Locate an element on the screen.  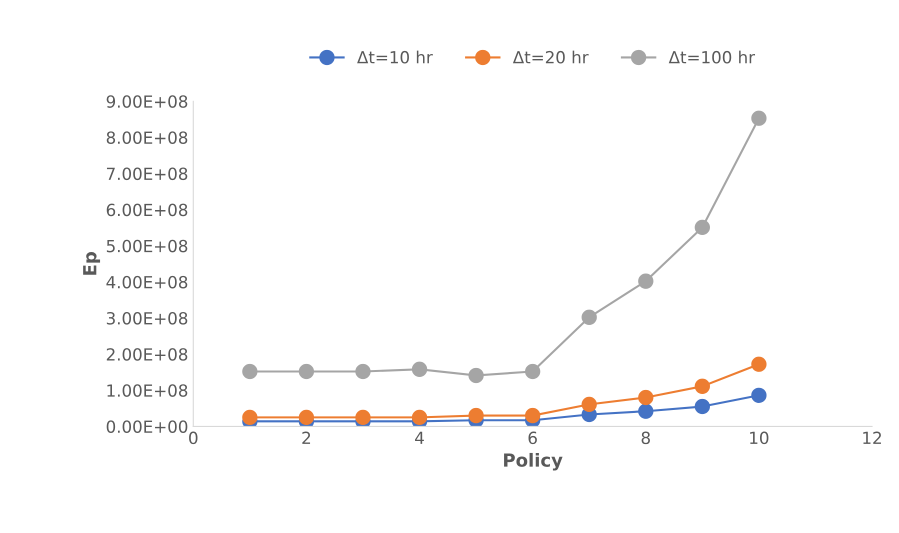
y-tick-label: 9.00E+08 is located at coordinates (147, 101).